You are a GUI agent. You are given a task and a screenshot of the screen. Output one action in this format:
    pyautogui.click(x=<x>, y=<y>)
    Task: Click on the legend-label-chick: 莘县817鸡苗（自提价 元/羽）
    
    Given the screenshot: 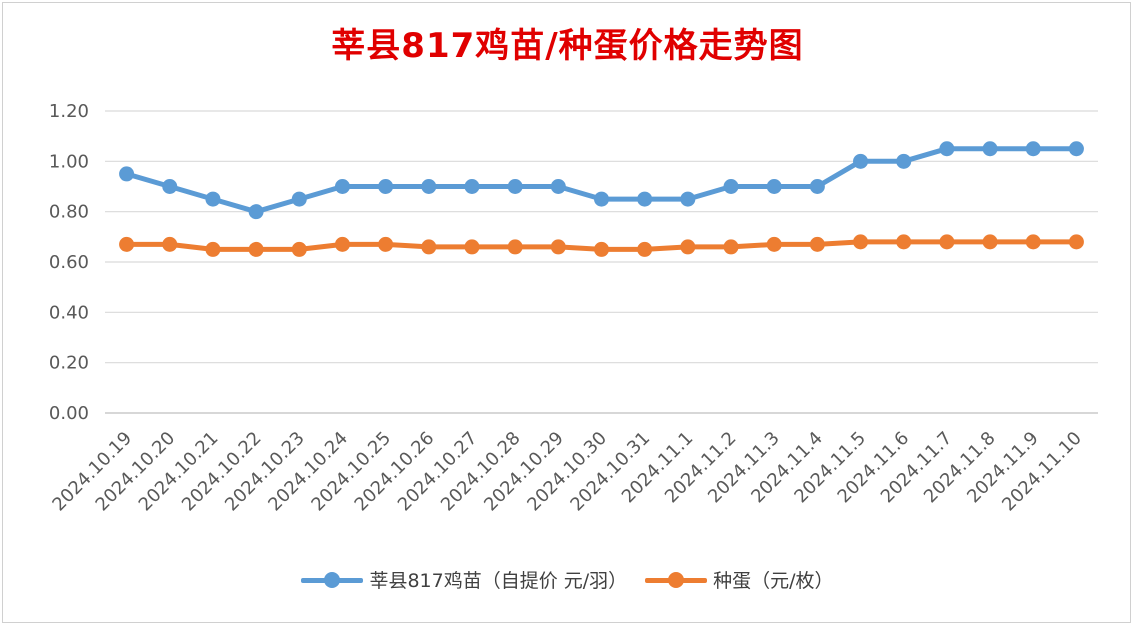 What is the action you would take?
    pyautogui.click(x=498, y=581)
    